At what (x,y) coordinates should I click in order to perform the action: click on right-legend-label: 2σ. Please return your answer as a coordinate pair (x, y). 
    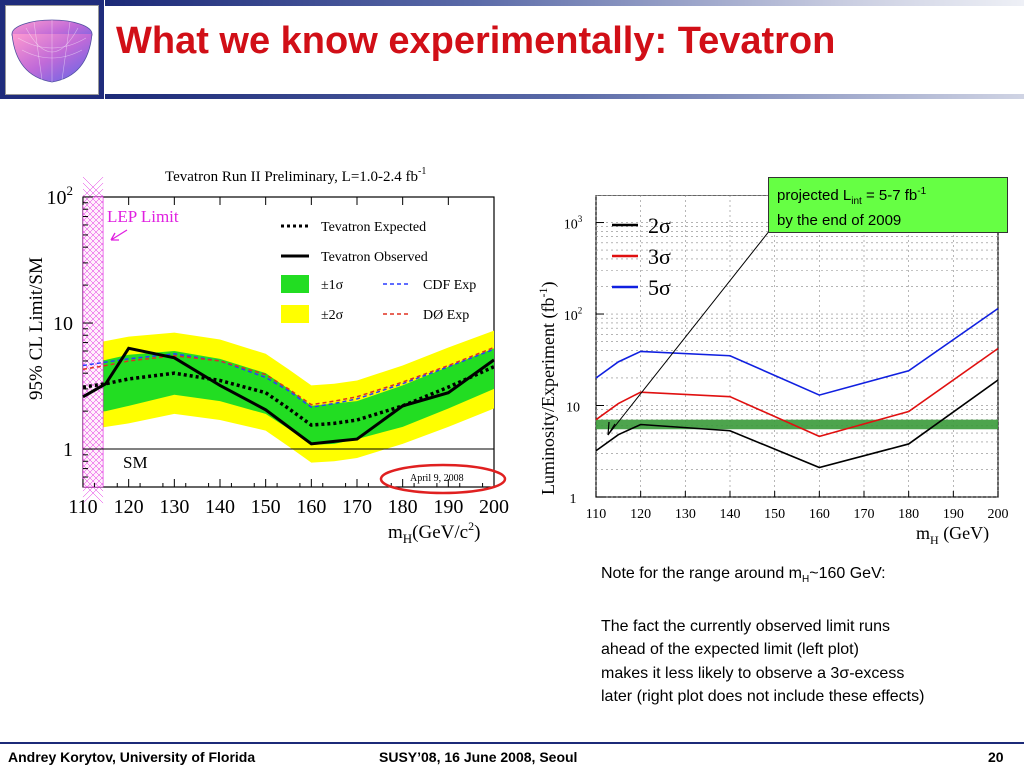
    Looking at the image, I should click on (659, 225).